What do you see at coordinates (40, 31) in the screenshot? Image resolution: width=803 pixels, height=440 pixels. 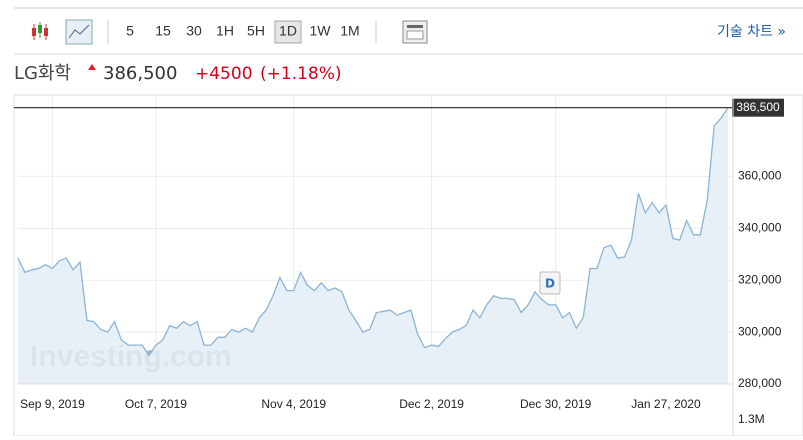 I see `candle-icon` at bounding box center [40, 31].